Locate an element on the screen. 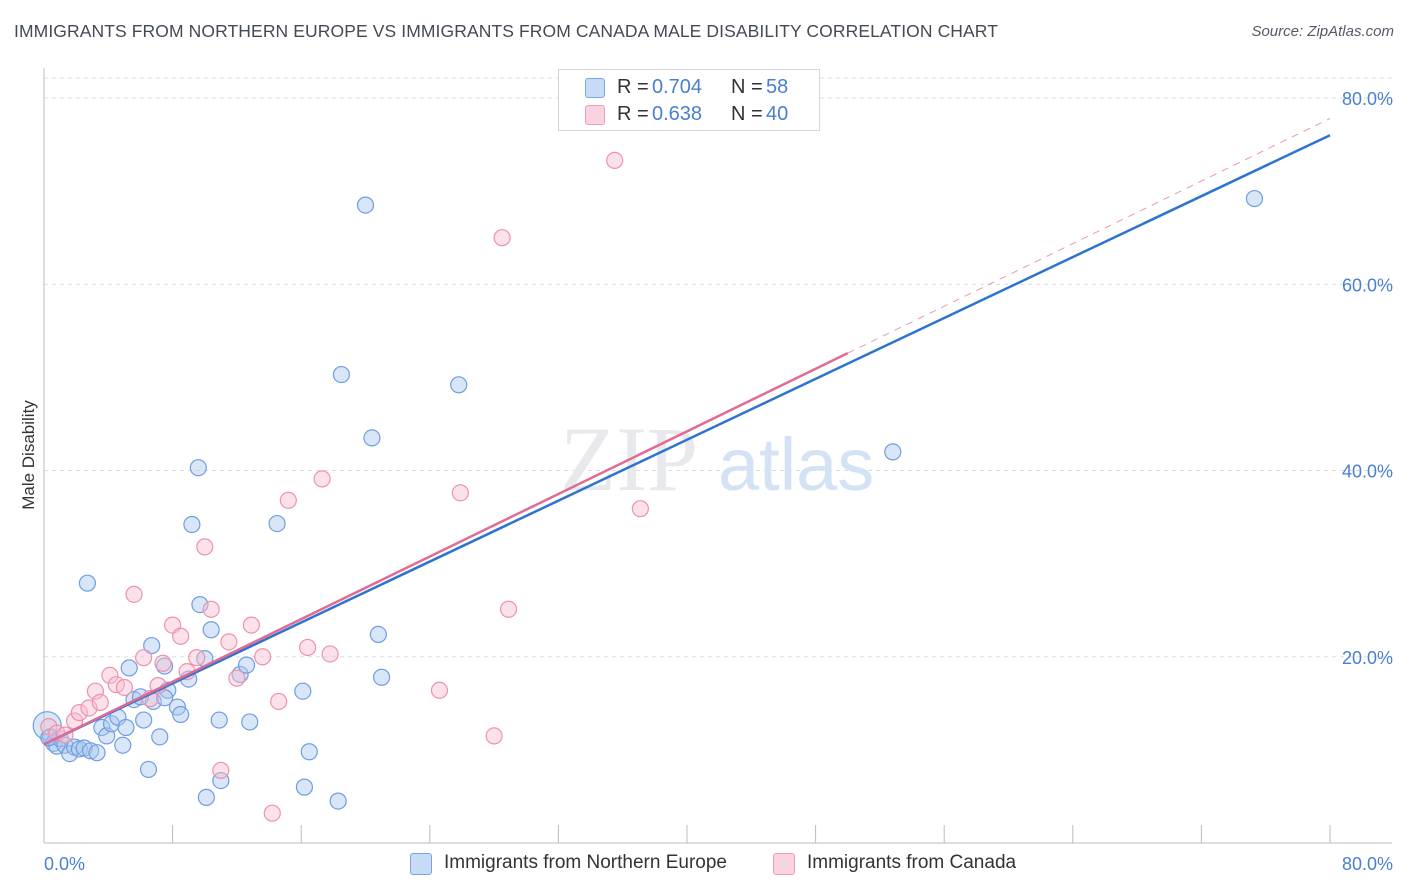  y-tick-label: 40.0% is located at coordinates (1367, 472).